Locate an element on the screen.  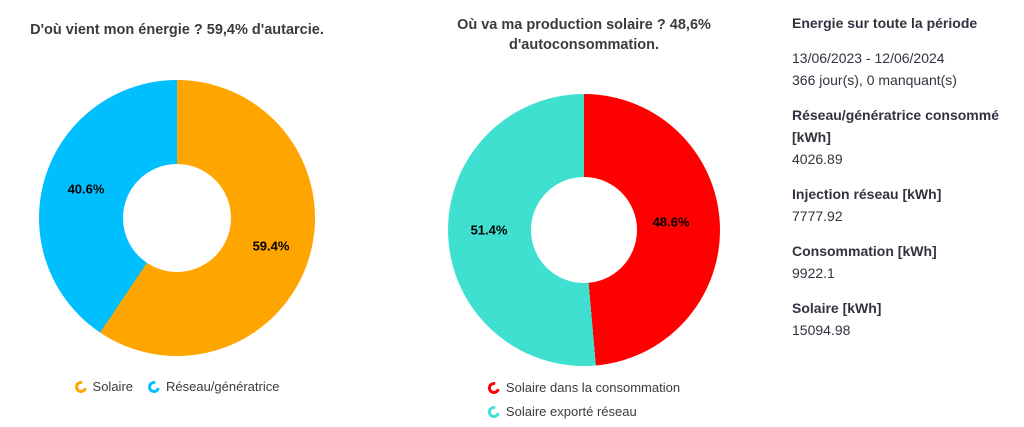
metric-label: Consommation [kWh] is located at coordinates (864, 251).